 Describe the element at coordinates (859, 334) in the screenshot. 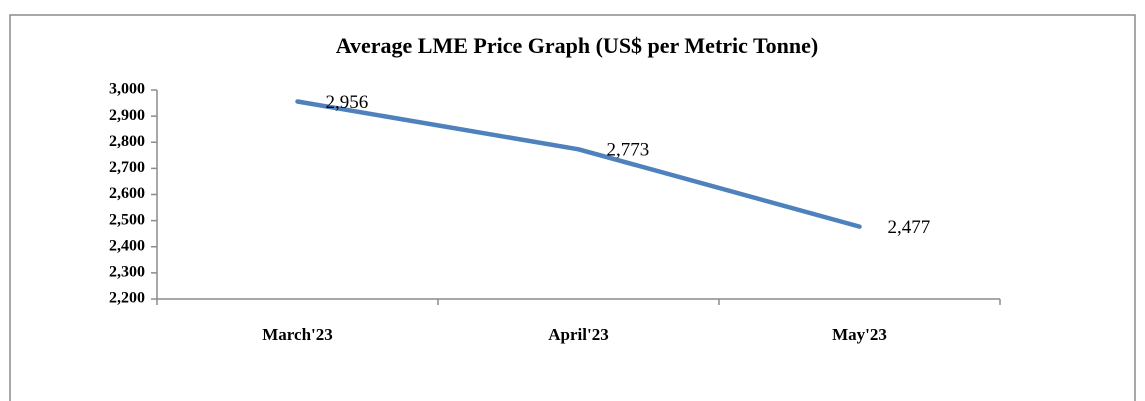

I see `x-tick-label: May'23` at that location.